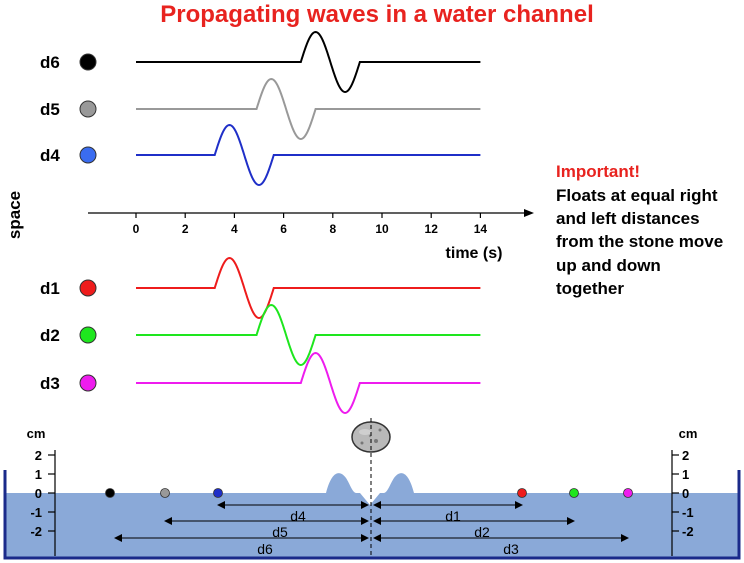 This screenshot has height=563, width=744. Describe the element at coordinates (370, 499) in the screenshot. I see `wave-trough` at that location.